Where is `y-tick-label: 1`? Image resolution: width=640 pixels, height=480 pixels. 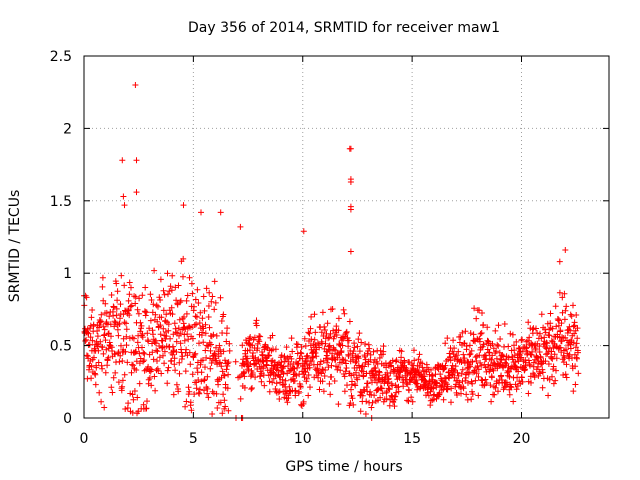
y-tick-label: 1 is located at coordinates (67, 274).